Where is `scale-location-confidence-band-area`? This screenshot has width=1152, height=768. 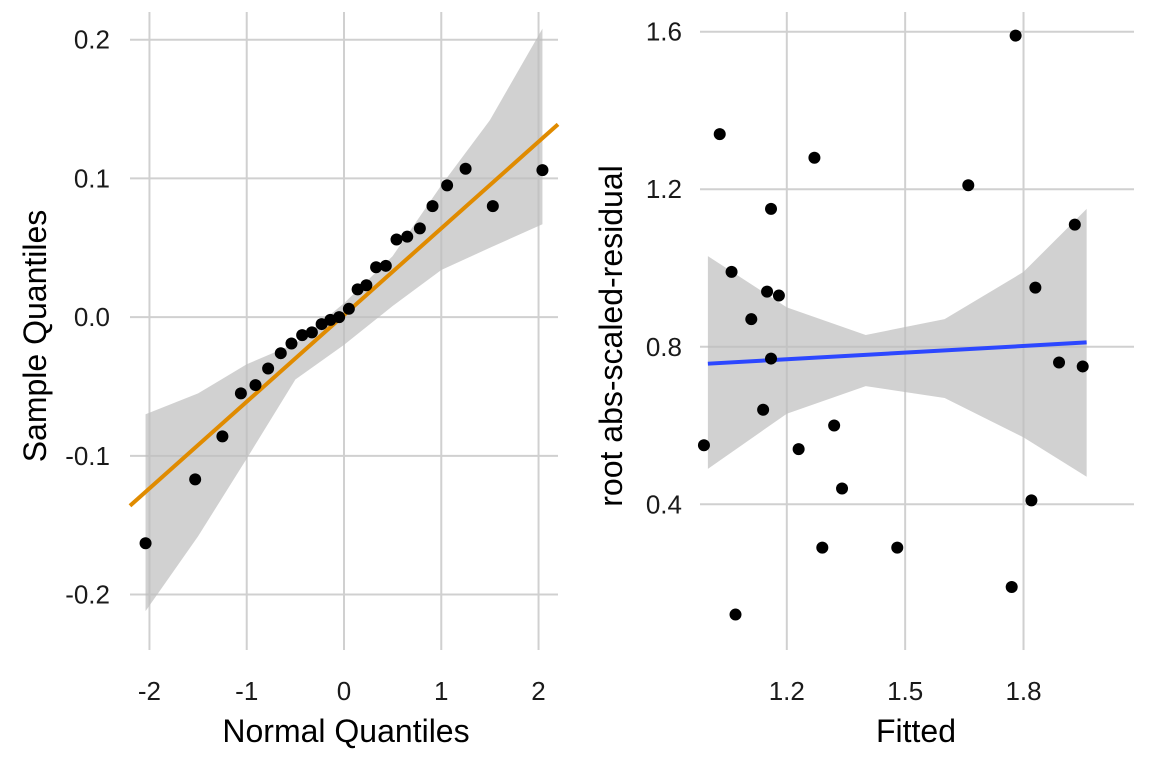 scale-location-confidence-band-area is located at coordinates (897, 342).